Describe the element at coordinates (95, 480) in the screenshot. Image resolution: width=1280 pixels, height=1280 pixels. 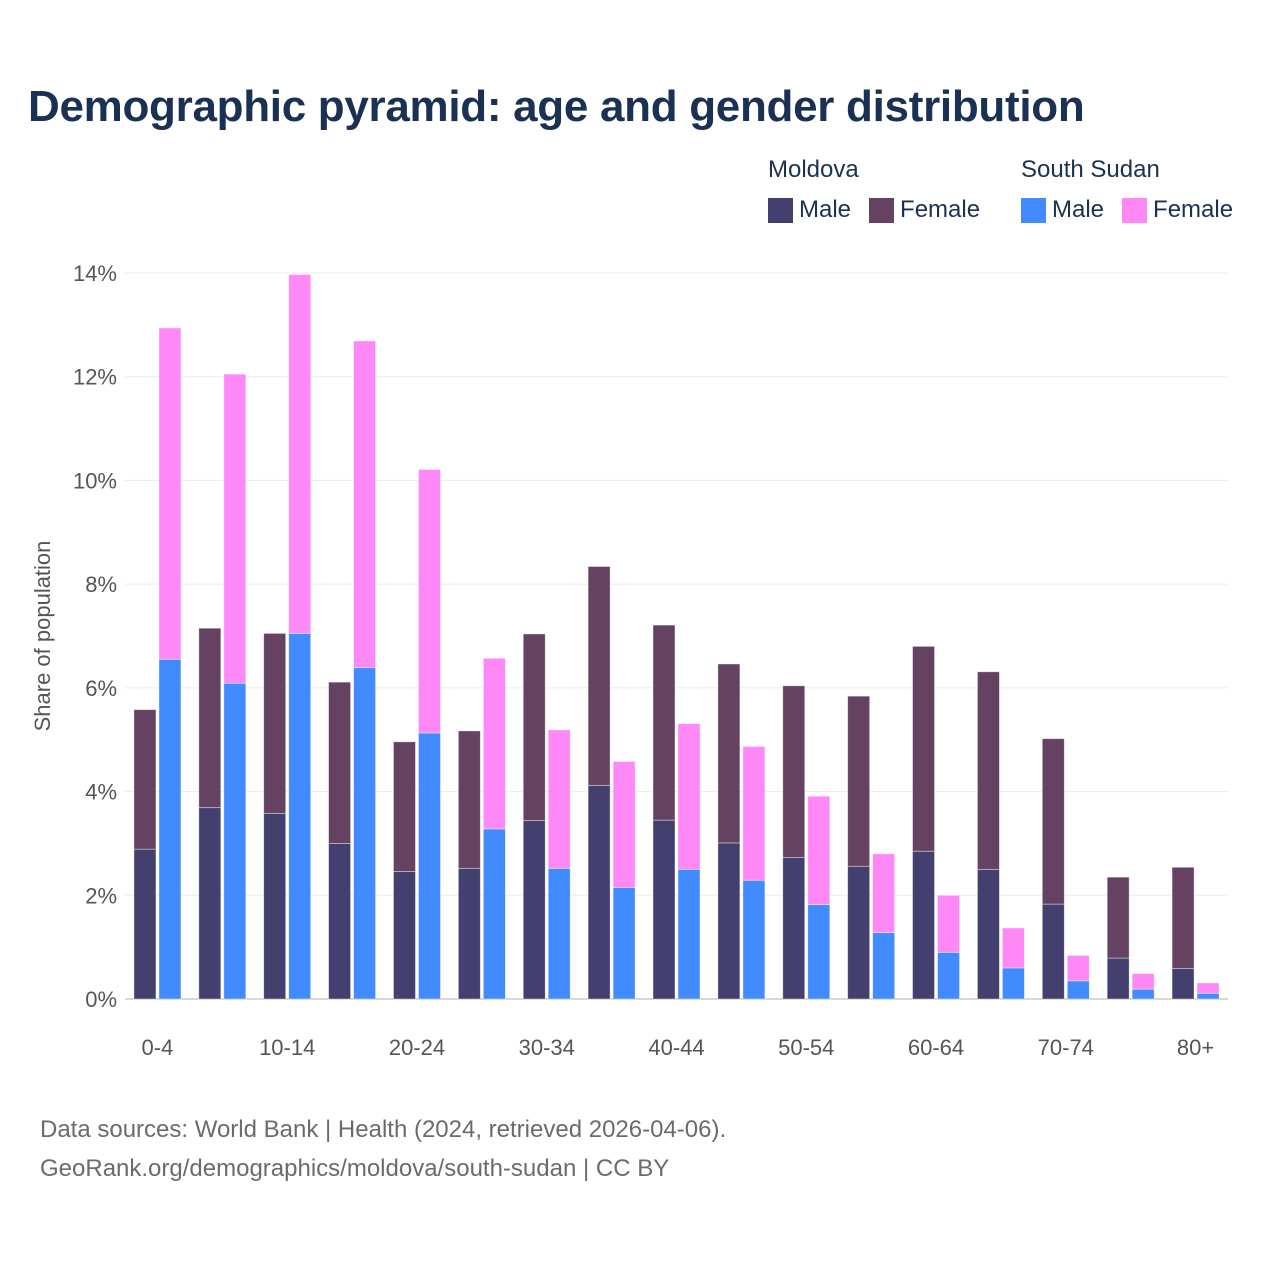
I see `y-tick-label: 10%` at that location.